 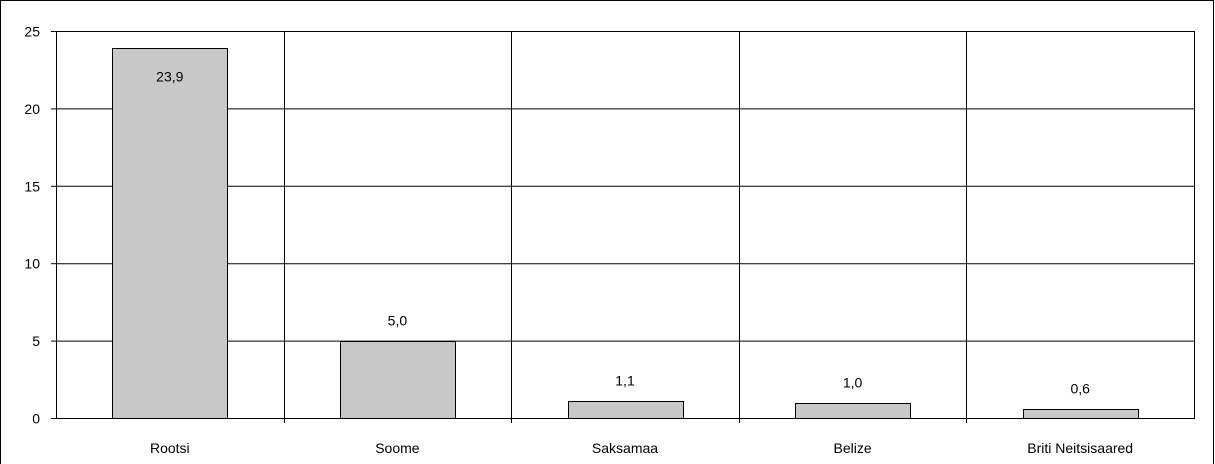 What do you see at coordinates (1080, 448) in the screenshot?
I see `x-category-label: Briti Neitsisaared` at bounding box center [1080, 448].